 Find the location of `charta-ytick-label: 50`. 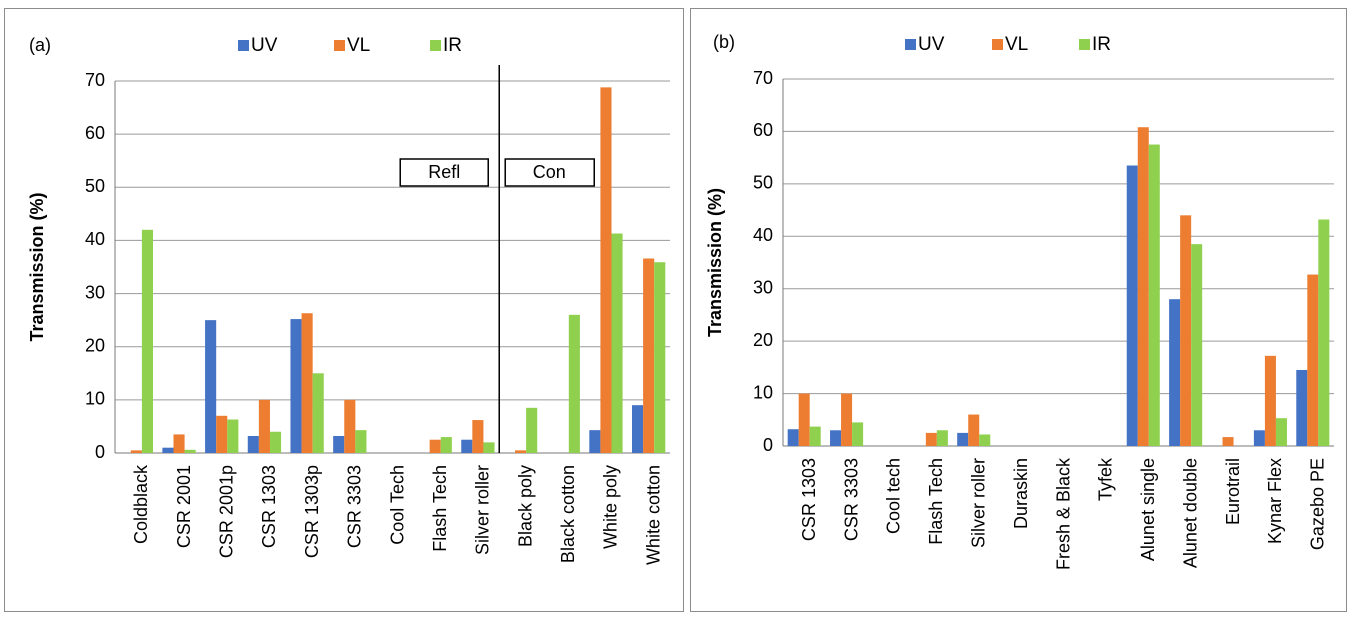

charta-ytick-label: 50 is located at coordinates (95, 186).